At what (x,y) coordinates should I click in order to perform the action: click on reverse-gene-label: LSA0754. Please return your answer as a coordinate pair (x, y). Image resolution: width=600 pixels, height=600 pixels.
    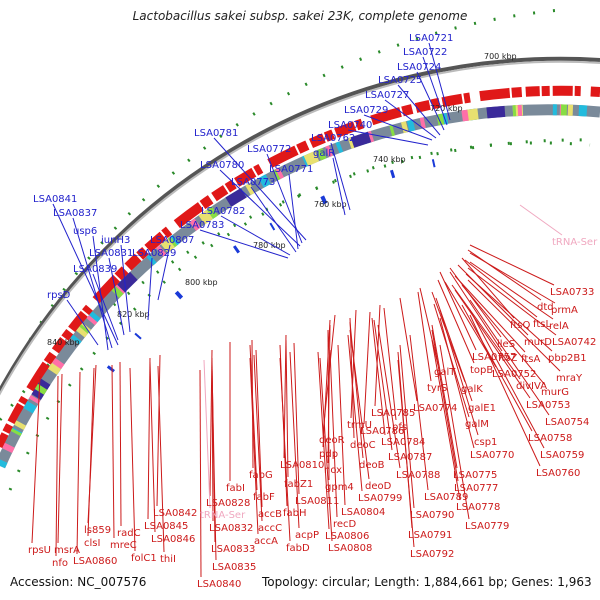
    Looking at the image, I should click on (567, 422).